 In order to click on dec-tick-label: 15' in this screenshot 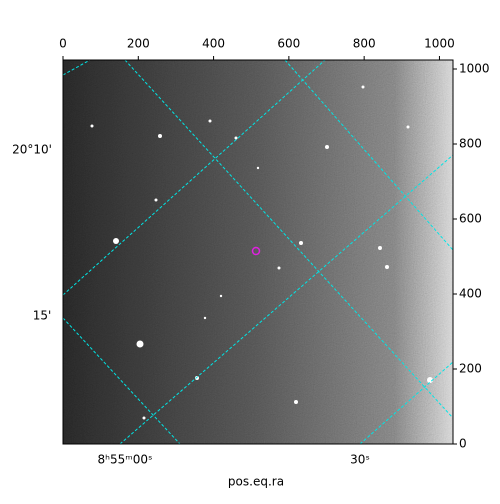, I will do `click(42, 316)`.